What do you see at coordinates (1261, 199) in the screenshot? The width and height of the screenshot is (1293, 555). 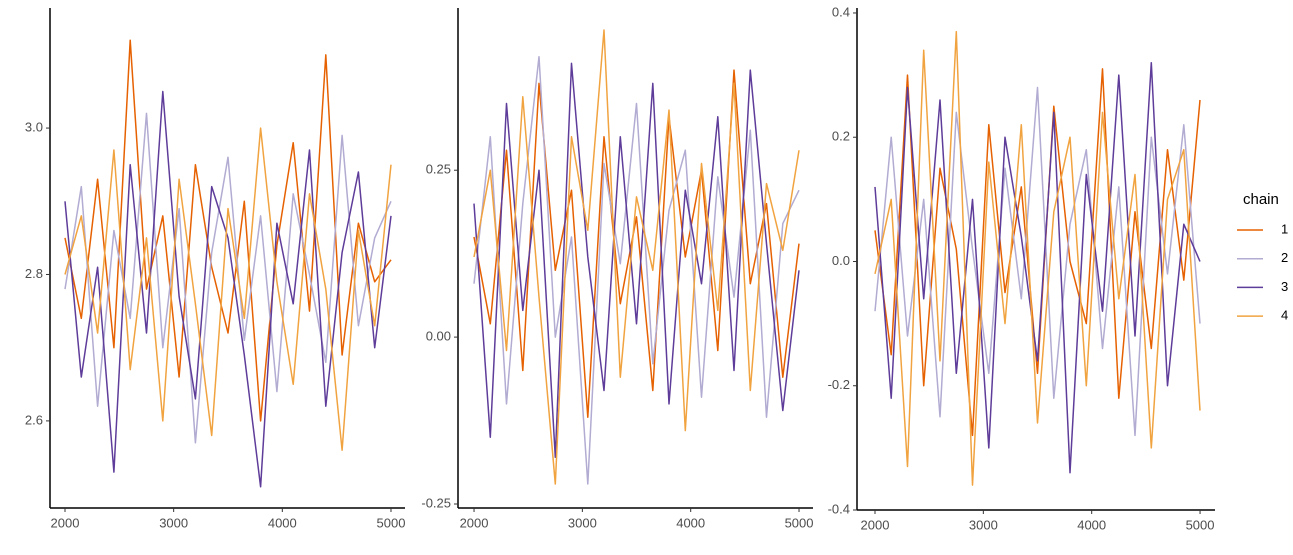 I see `legend-title: chain` at bounding box center [1261, 199].